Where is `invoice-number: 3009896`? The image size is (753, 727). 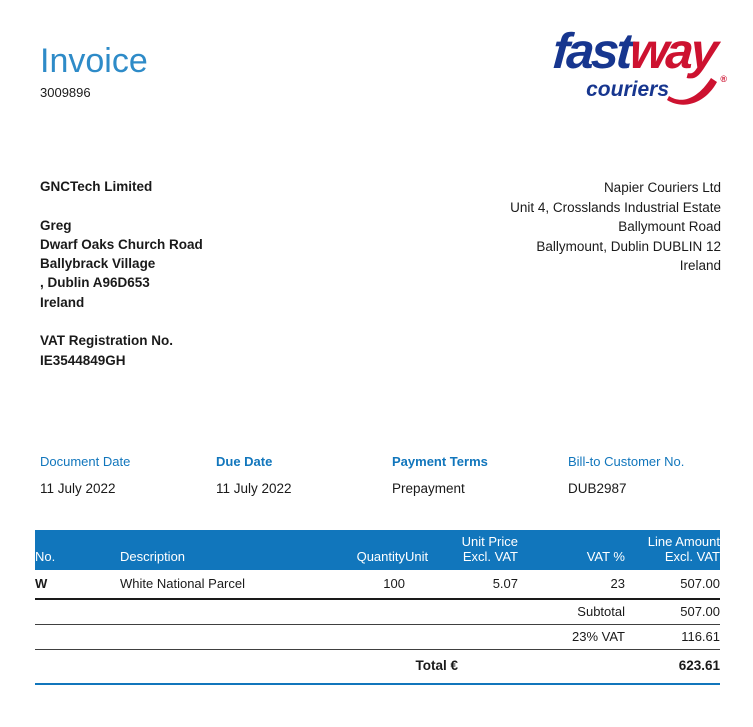
invoice-number: 3009896 is located at coordinates (65, 92).